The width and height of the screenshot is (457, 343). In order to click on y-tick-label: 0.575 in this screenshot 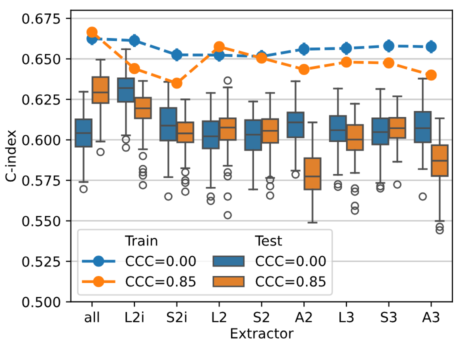, I will do `click(41, 180)`.